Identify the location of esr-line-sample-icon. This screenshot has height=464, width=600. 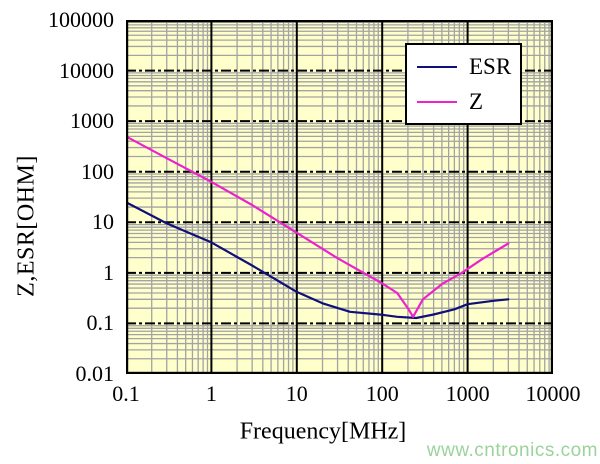
(437, 66).